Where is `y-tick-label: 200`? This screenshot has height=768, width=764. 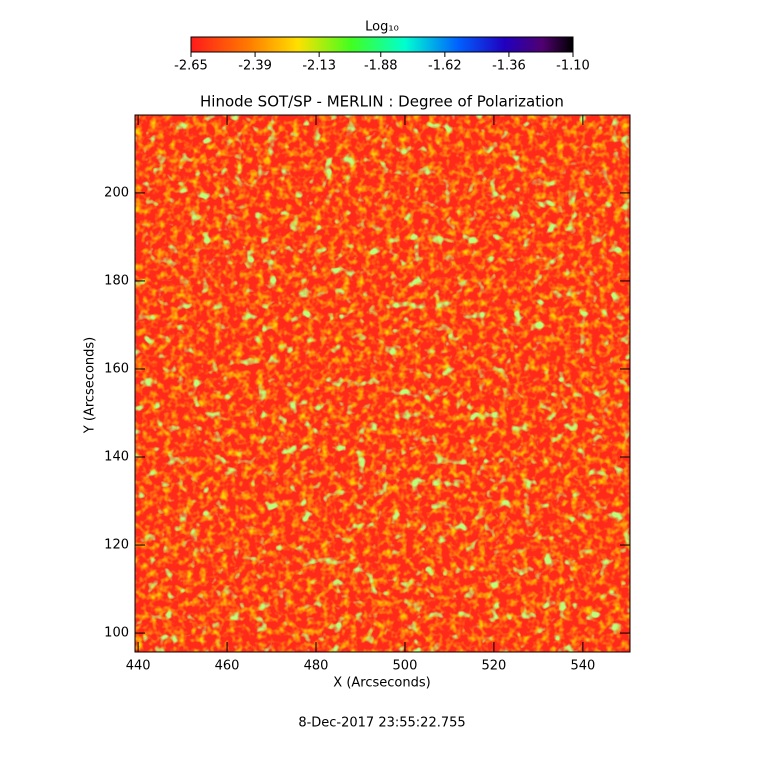
y-tick-label: 200 is located at coordinates (116, 192).